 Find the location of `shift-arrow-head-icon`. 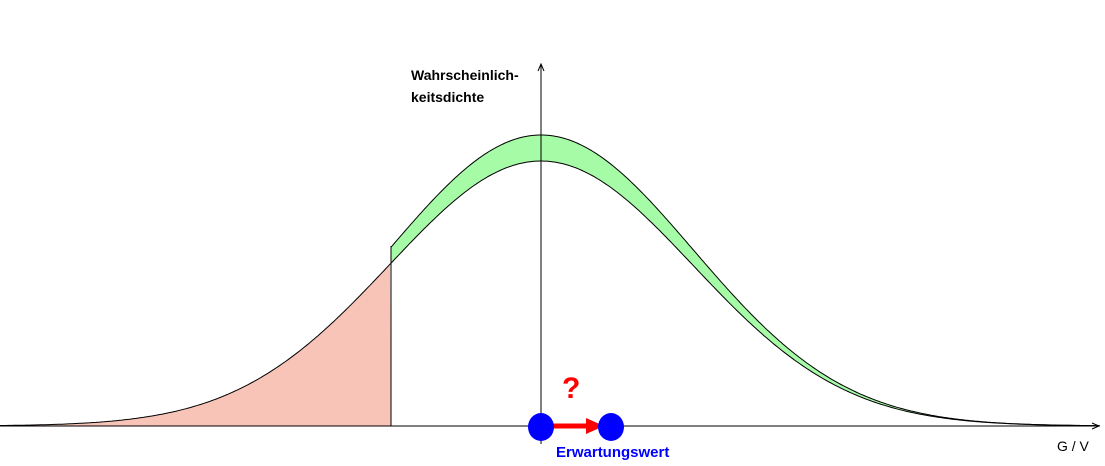

shift-arrow-head-icon is located at coordinates (595, 426).